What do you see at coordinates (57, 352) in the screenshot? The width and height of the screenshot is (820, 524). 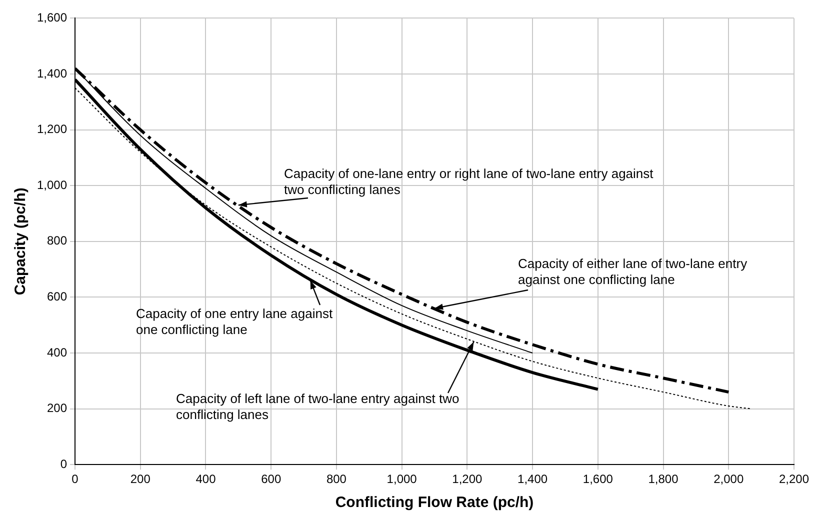 I see `y-tick-label: 400` at bounding box center [57, 352].